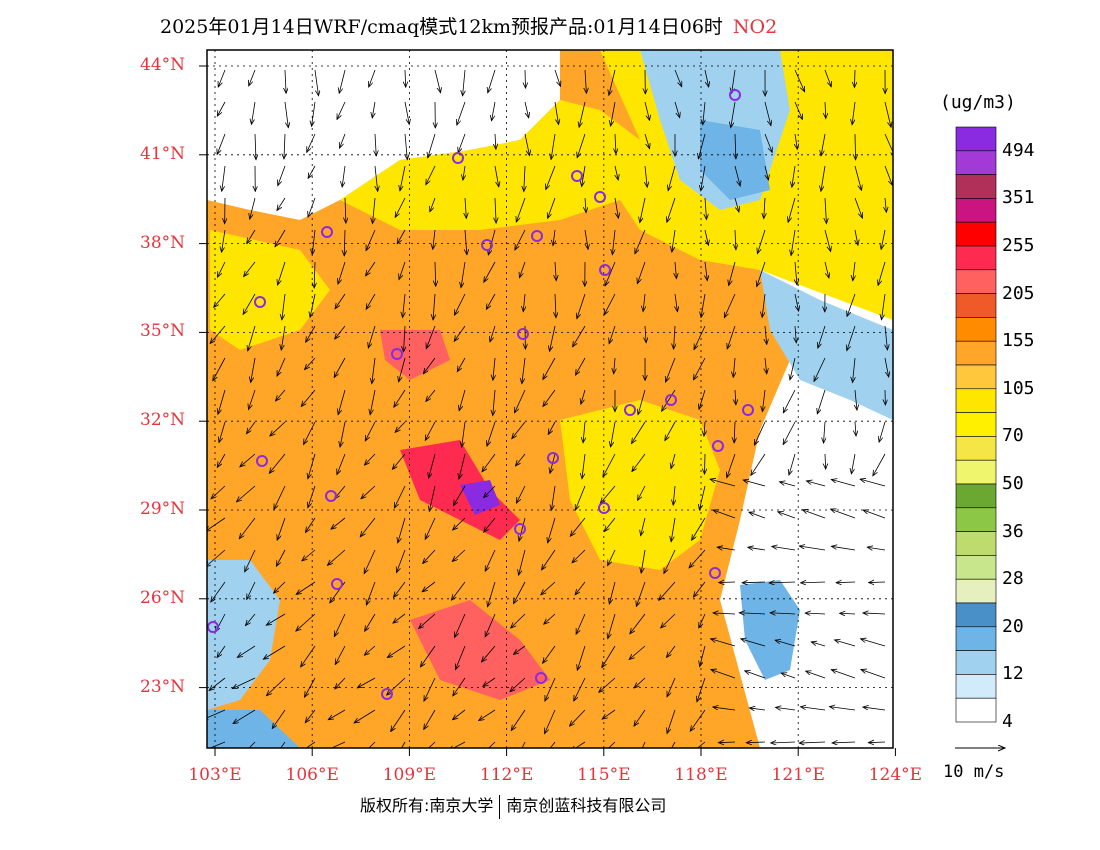  What do you see at coordinates (513, 805) in the screenshot?
I see `footer: 版权所有:南京大学 南京创蓝科技有限公司` at bounding box center [513, 805].